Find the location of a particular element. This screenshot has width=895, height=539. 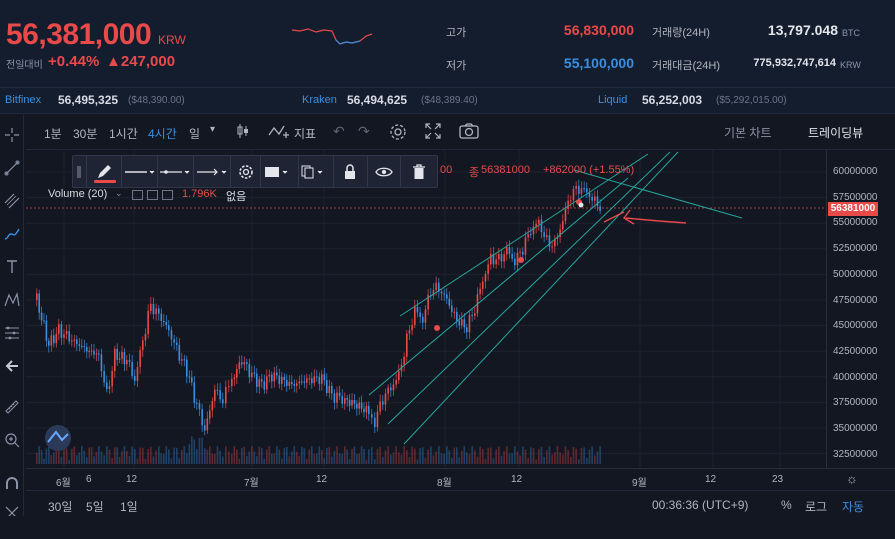

exchange-name: Kraken is located at coordinates (319, 100).